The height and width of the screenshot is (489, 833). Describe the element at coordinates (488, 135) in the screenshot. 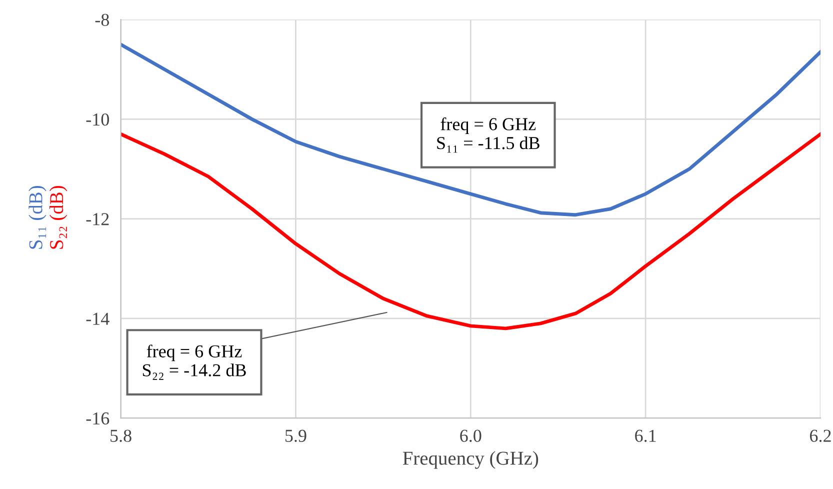

I see `annotation: freq = 6 GHz S₁₁ = -11.5 dB` at that location.